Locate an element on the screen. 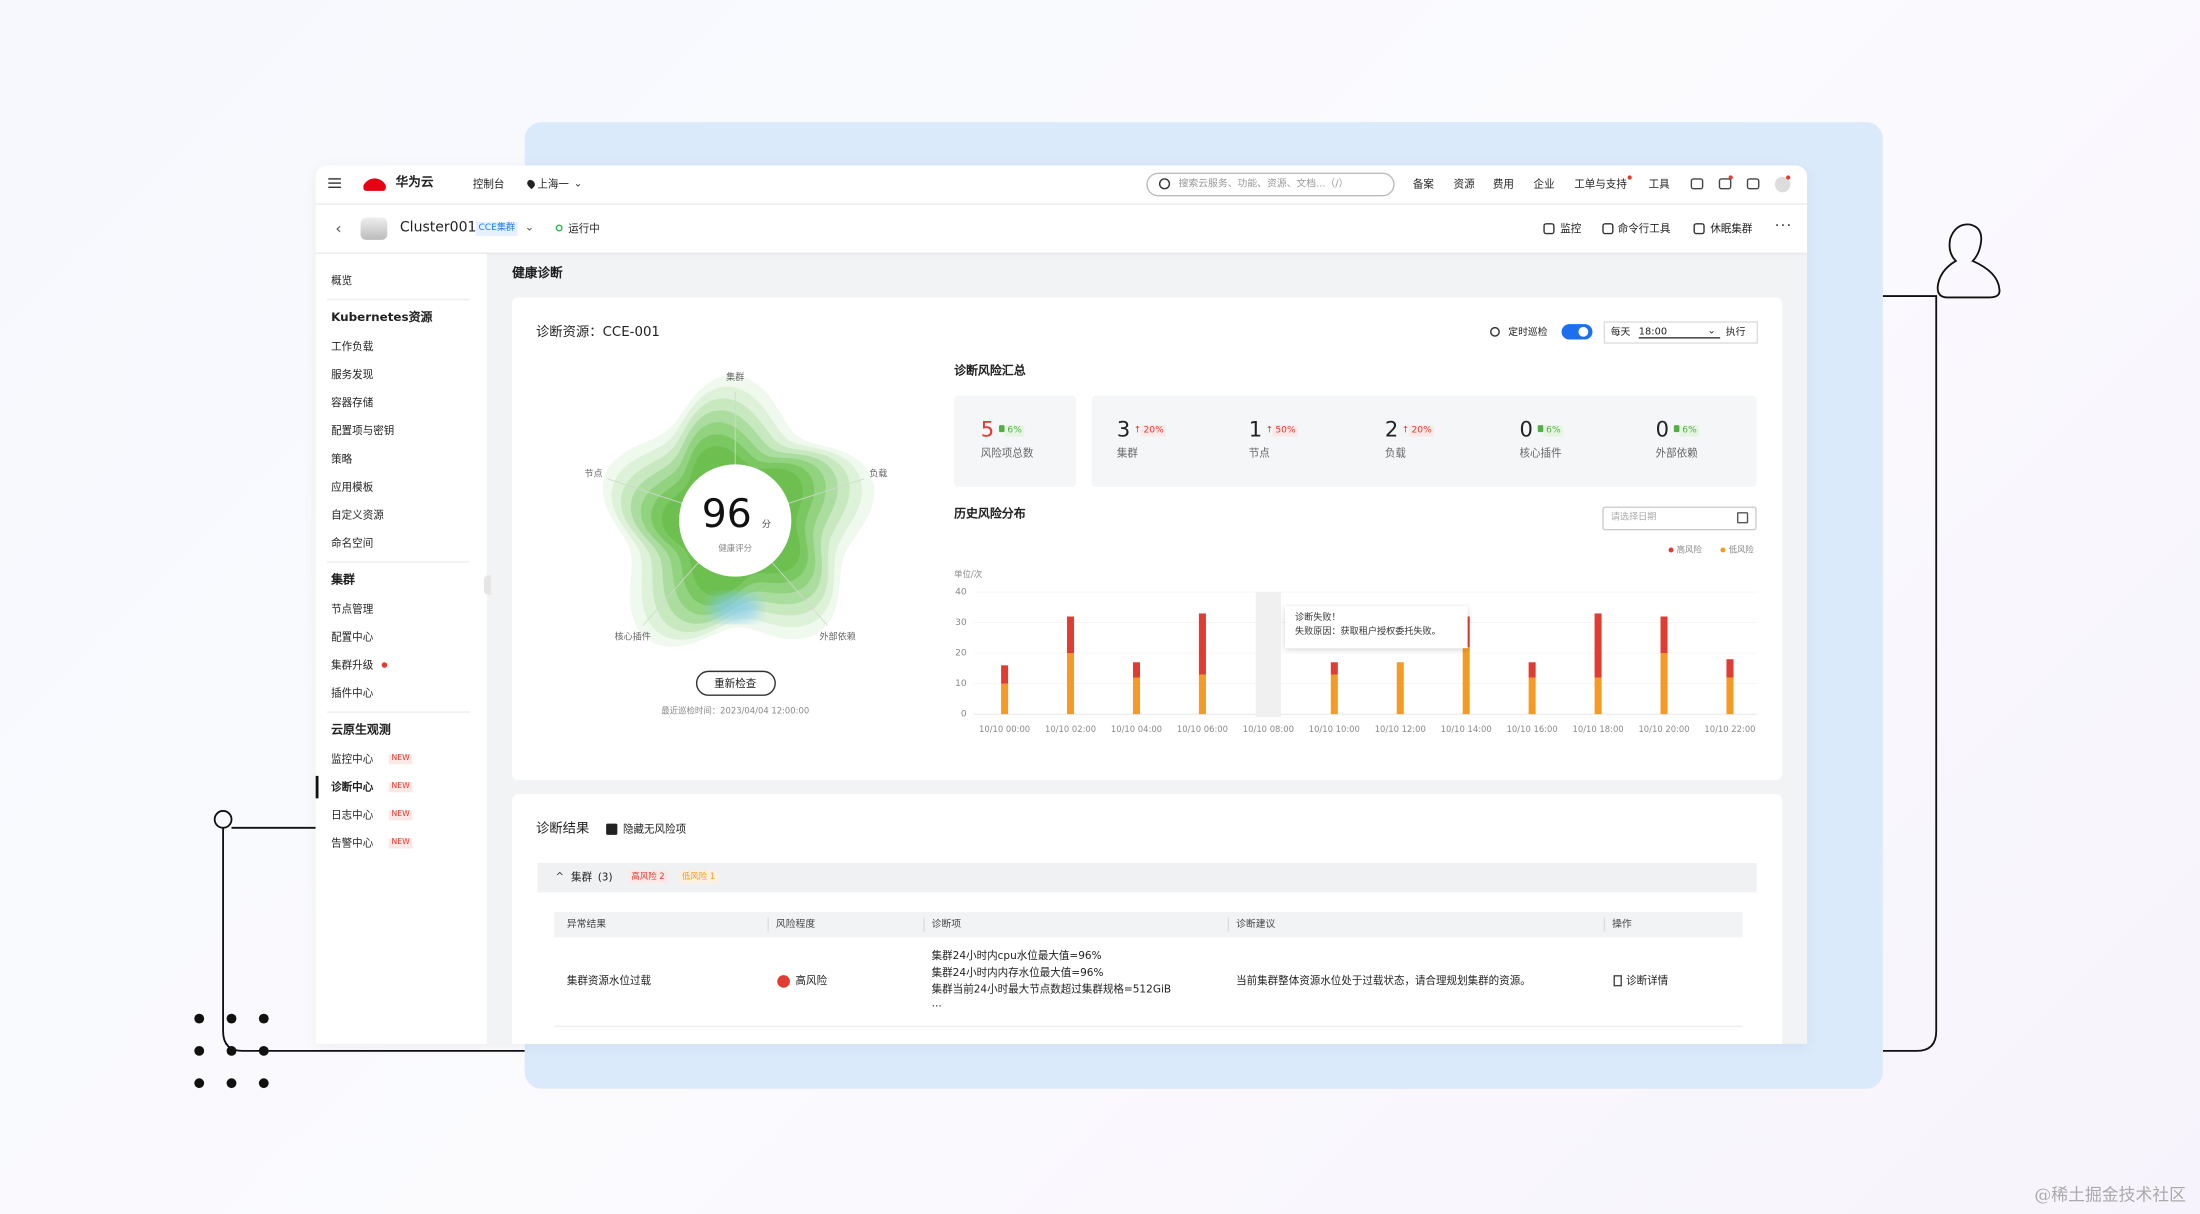 The image size is (2200, 1214). sidebar-item: 节点管理 is located at coordinates (352, 609).